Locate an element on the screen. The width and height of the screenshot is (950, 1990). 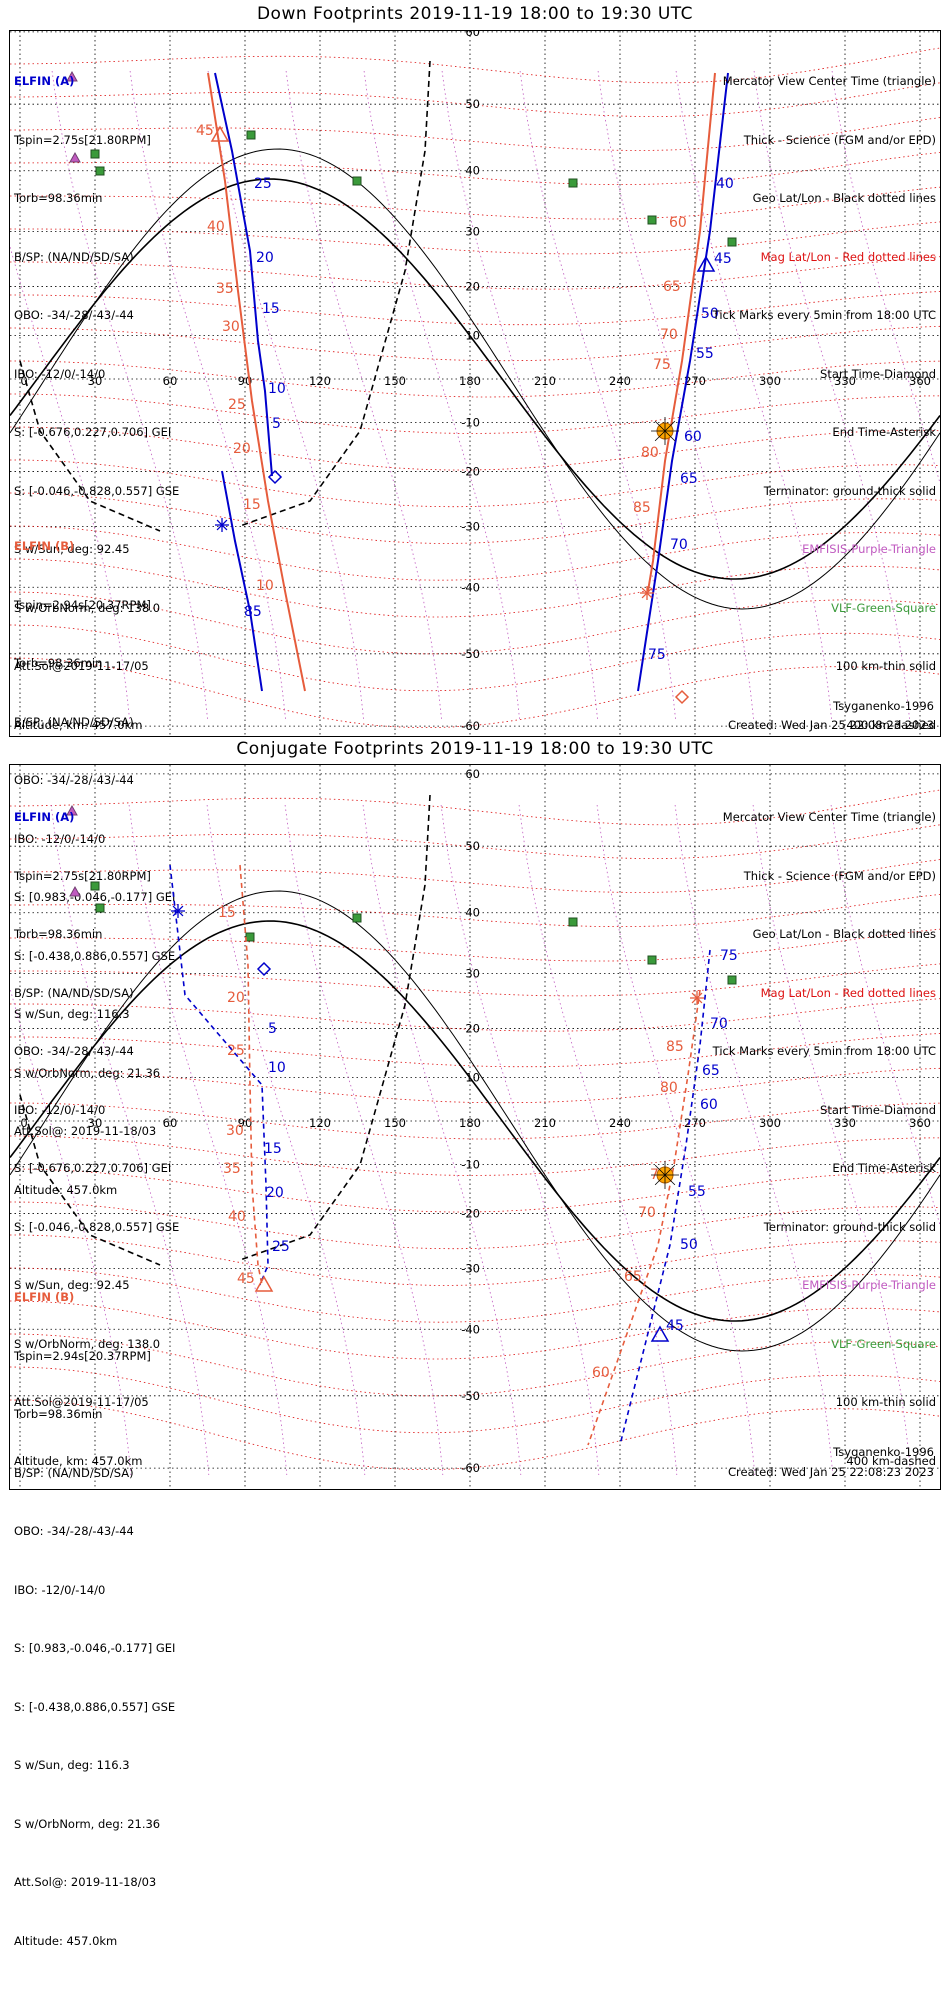
elfin-a-time-label: 15 is located at coordinates (271, 309).